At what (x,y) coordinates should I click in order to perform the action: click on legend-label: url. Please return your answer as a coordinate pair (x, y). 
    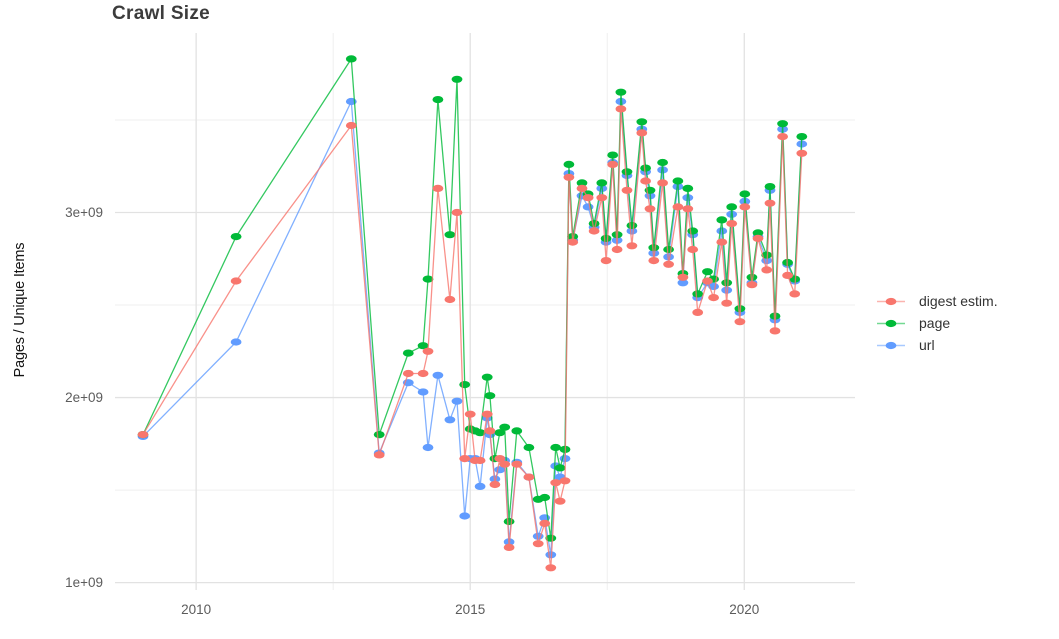
    Looking at the image, I should click on (927, 345).